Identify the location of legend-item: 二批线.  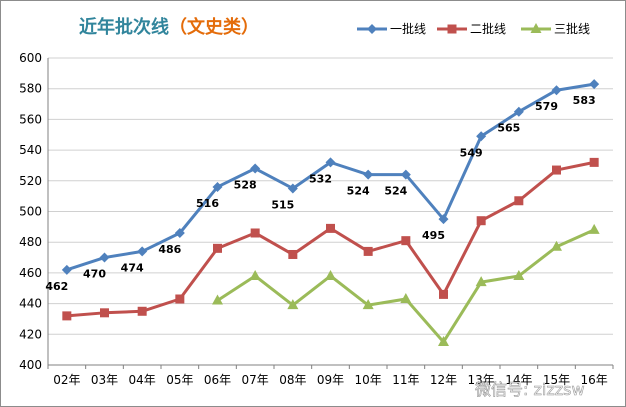
(471, 28).